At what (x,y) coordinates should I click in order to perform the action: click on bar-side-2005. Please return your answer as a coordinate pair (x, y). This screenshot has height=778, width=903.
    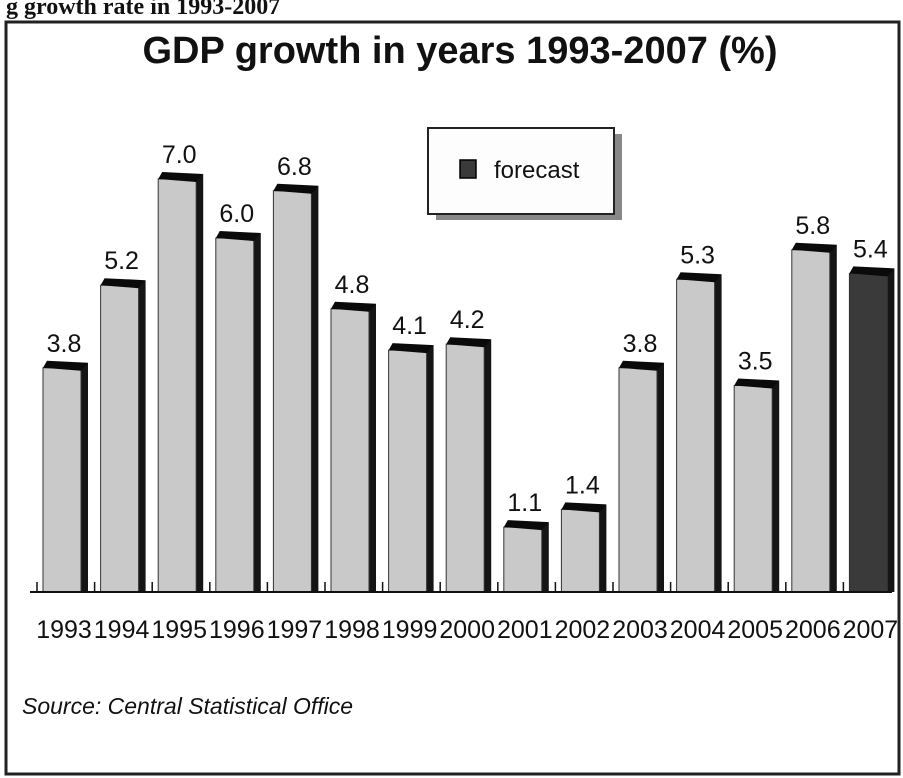
    Looking at the image, I should click on (776, 486).